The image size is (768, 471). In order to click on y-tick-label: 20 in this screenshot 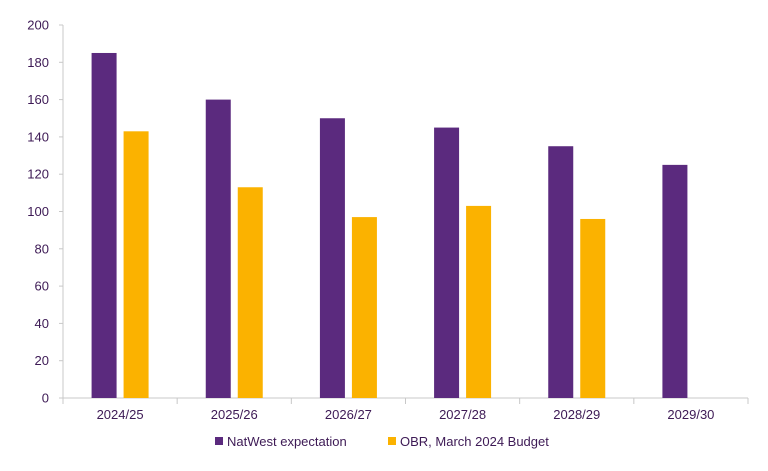, I will do `click(42, 360)`.